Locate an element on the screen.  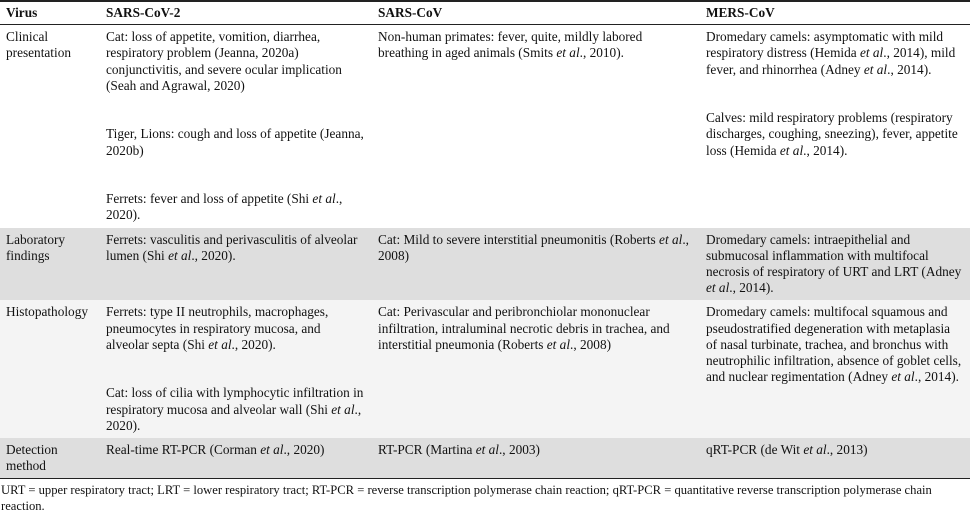
table-cell: qRT-PCR (de Wit et al., 2013) is located at coordinates (835, 458).